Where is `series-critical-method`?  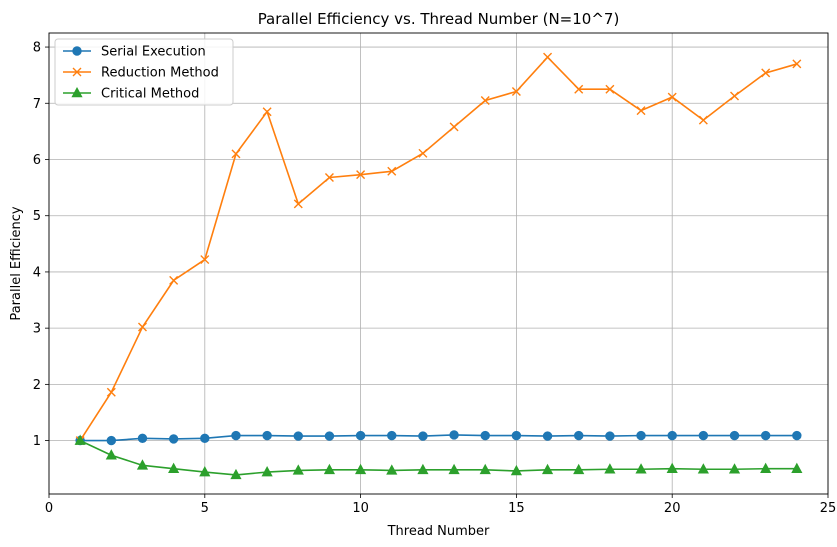 series-critical-method is located at coordinates (438, 457).